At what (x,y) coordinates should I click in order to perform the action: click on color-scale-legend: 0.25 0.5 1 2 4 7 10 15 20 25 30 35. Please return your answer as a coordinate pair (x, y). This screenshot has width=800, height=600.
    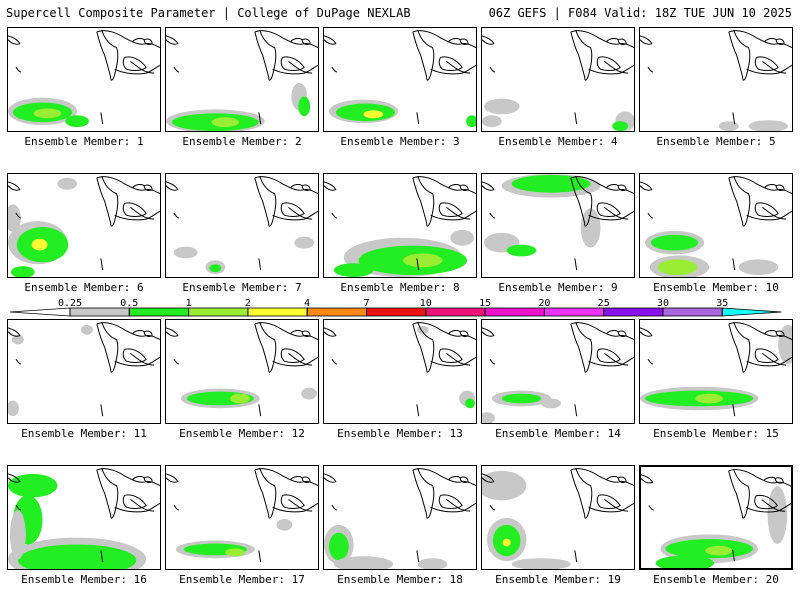
    Looking at the image, I should click on (396, 307).